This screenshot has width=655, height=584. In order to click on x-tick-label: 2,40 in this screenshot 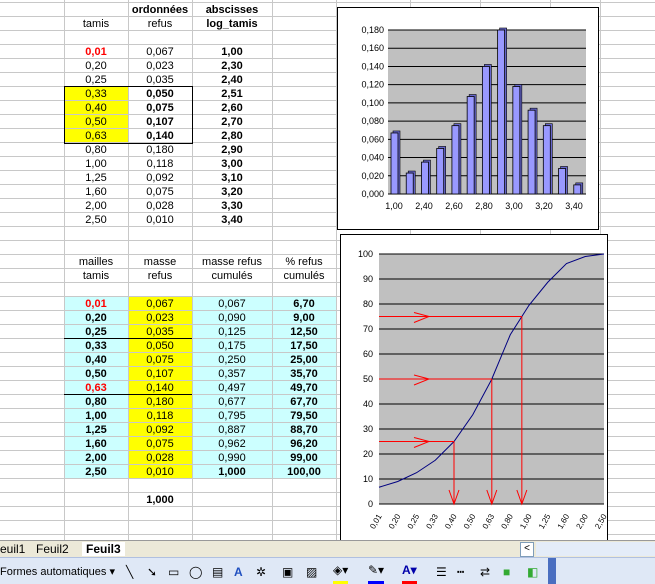, I will do `click(424, 206)`.